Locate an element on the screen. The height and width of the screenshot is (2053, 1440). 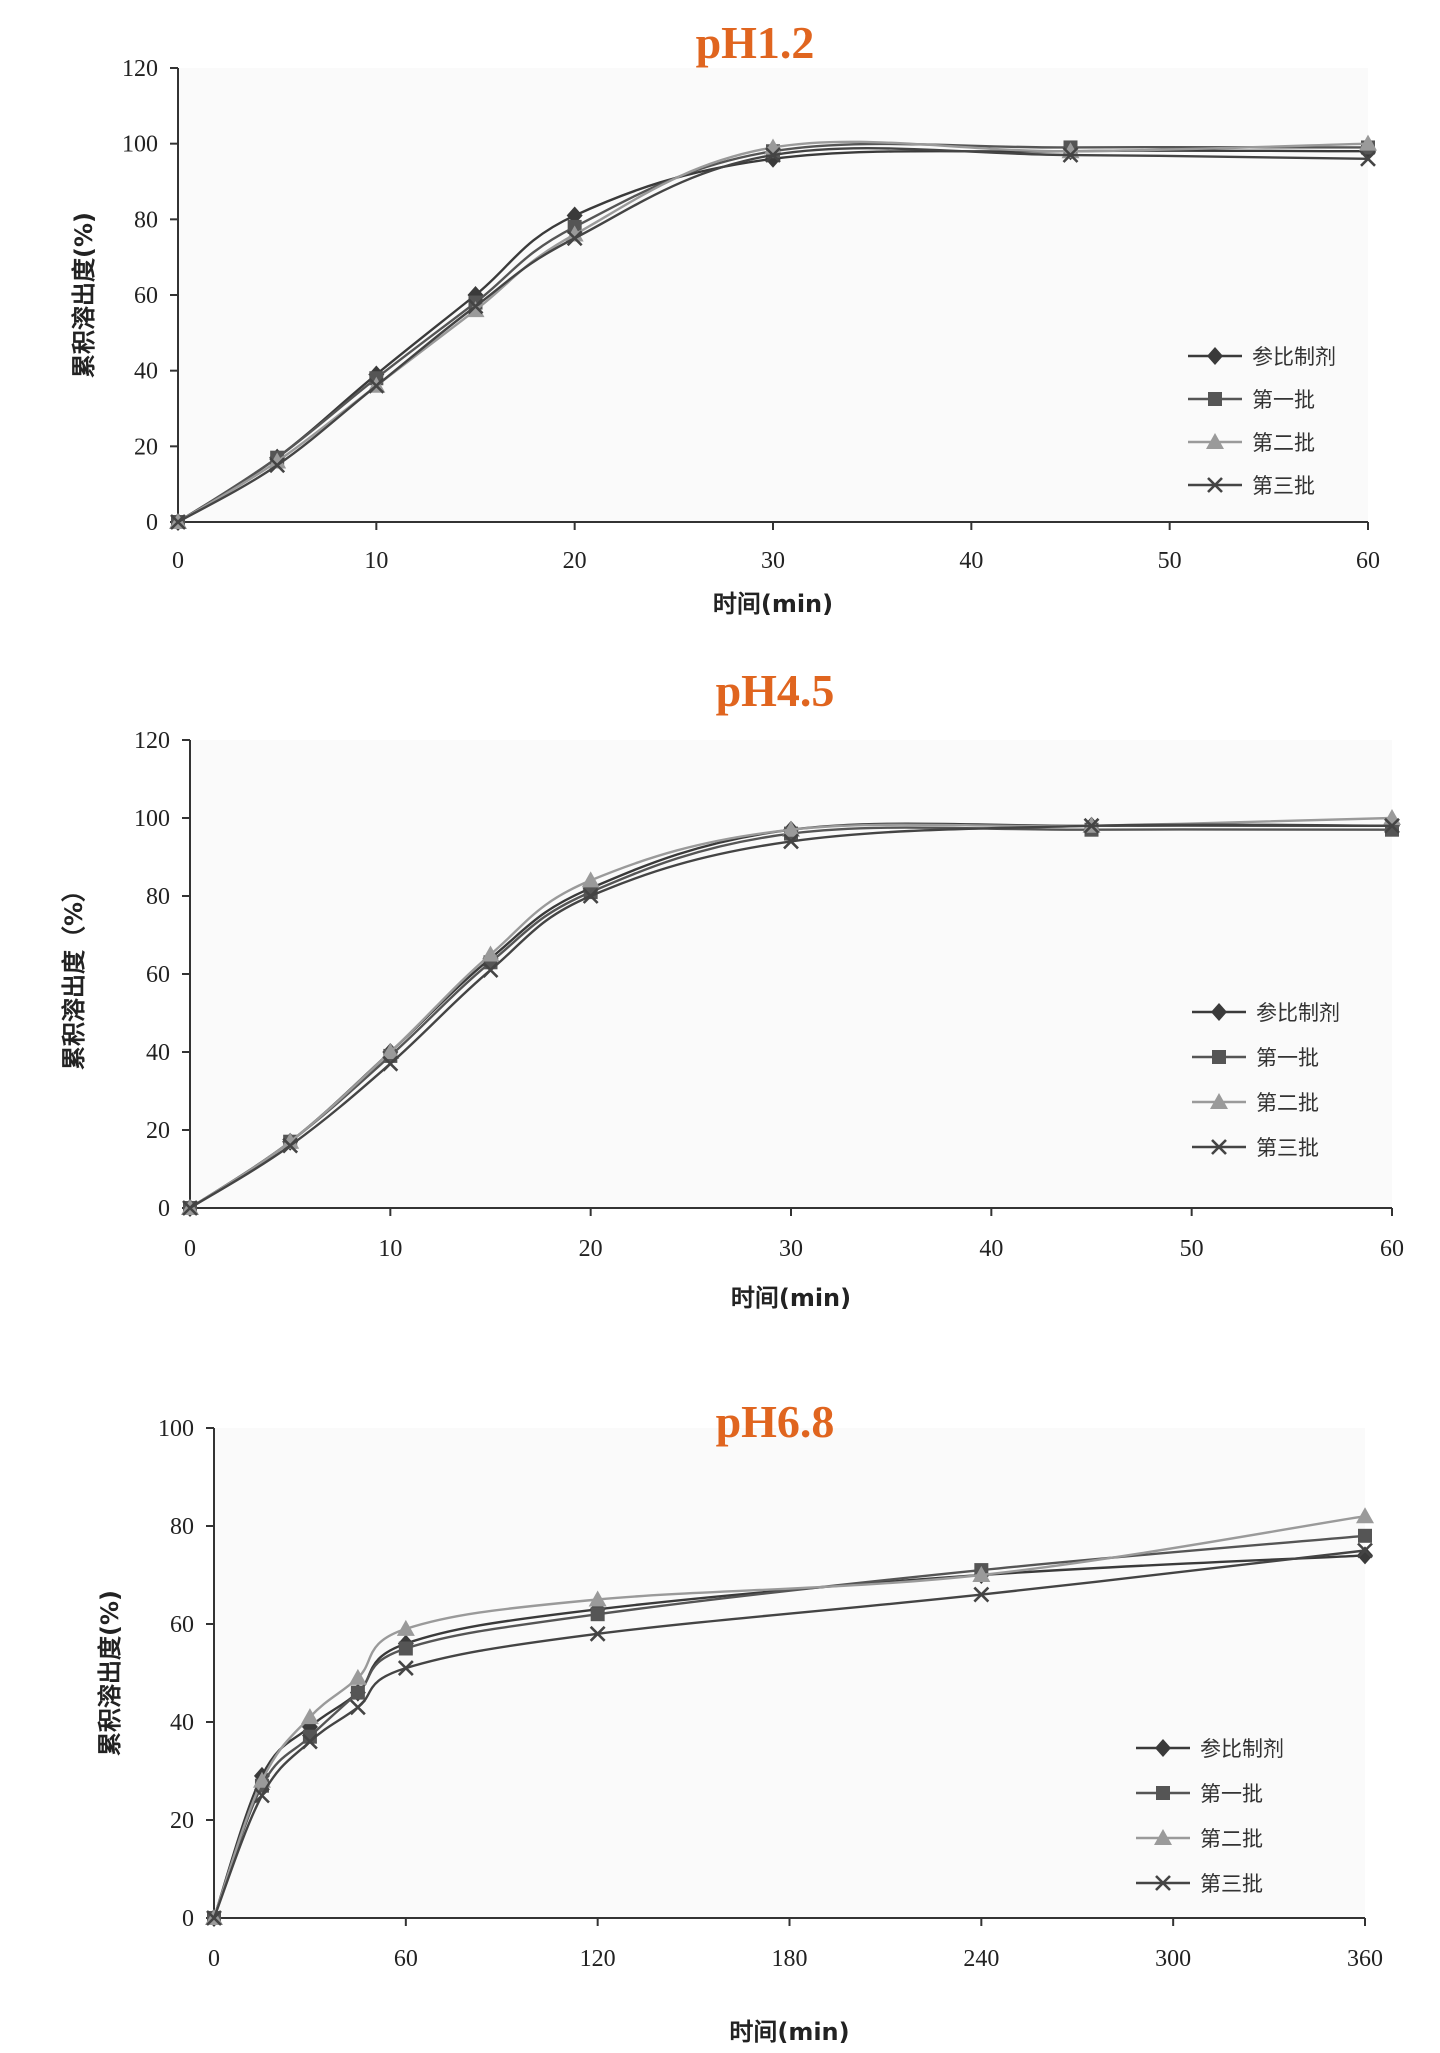
x-tick-label: 240 is located at coordinates (981, 1959).